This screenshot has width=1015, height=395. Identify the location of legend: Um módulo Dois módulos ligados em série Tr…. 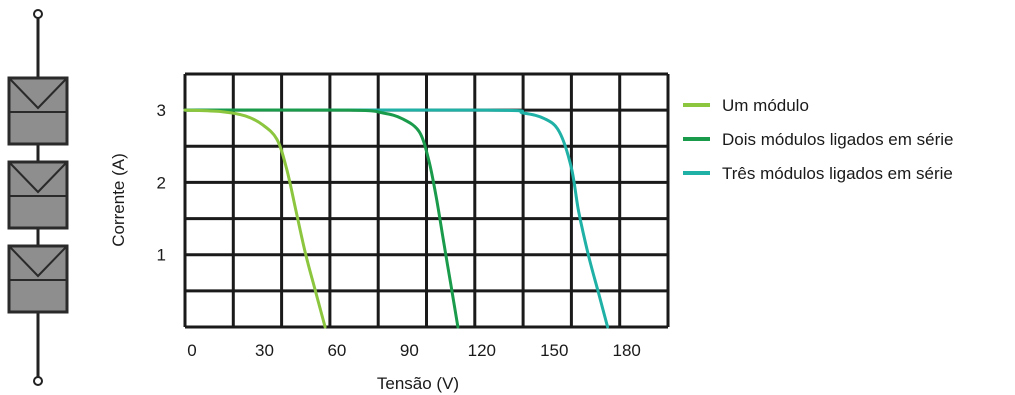
(818, 139).